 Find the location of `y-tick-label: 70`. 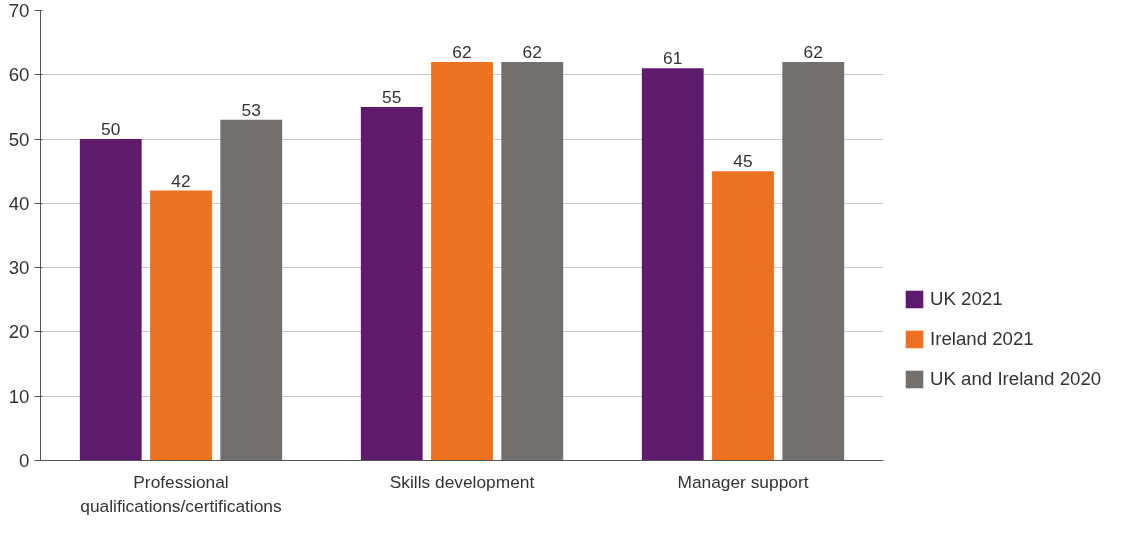

y-tick-label: 70 is located at coordinates (19, 10).